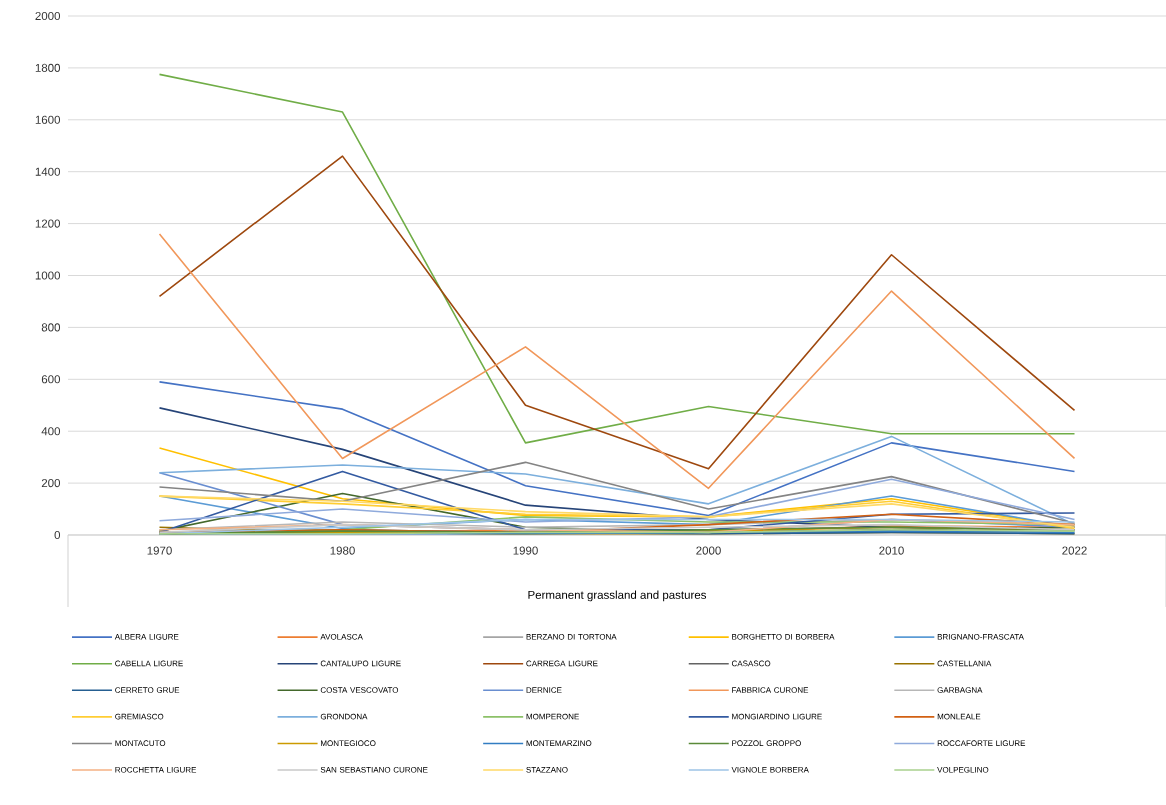  I want to click on x-tick-label: 1980, so click(342, 550).